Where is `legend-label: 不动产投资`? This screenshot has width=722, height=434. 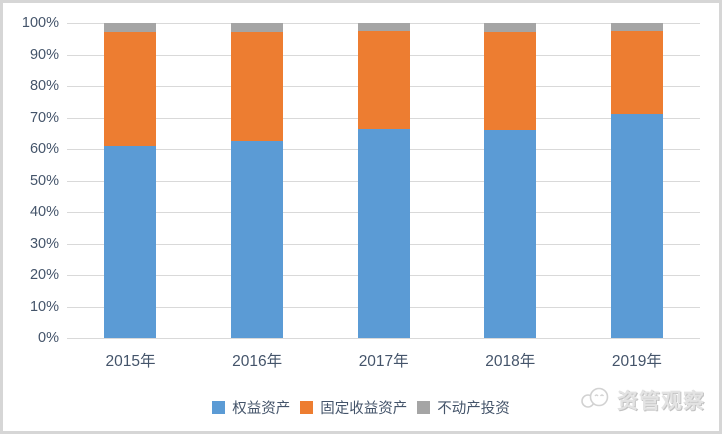
legend-label: 不动产投资 is located at coordinates (473, 409).